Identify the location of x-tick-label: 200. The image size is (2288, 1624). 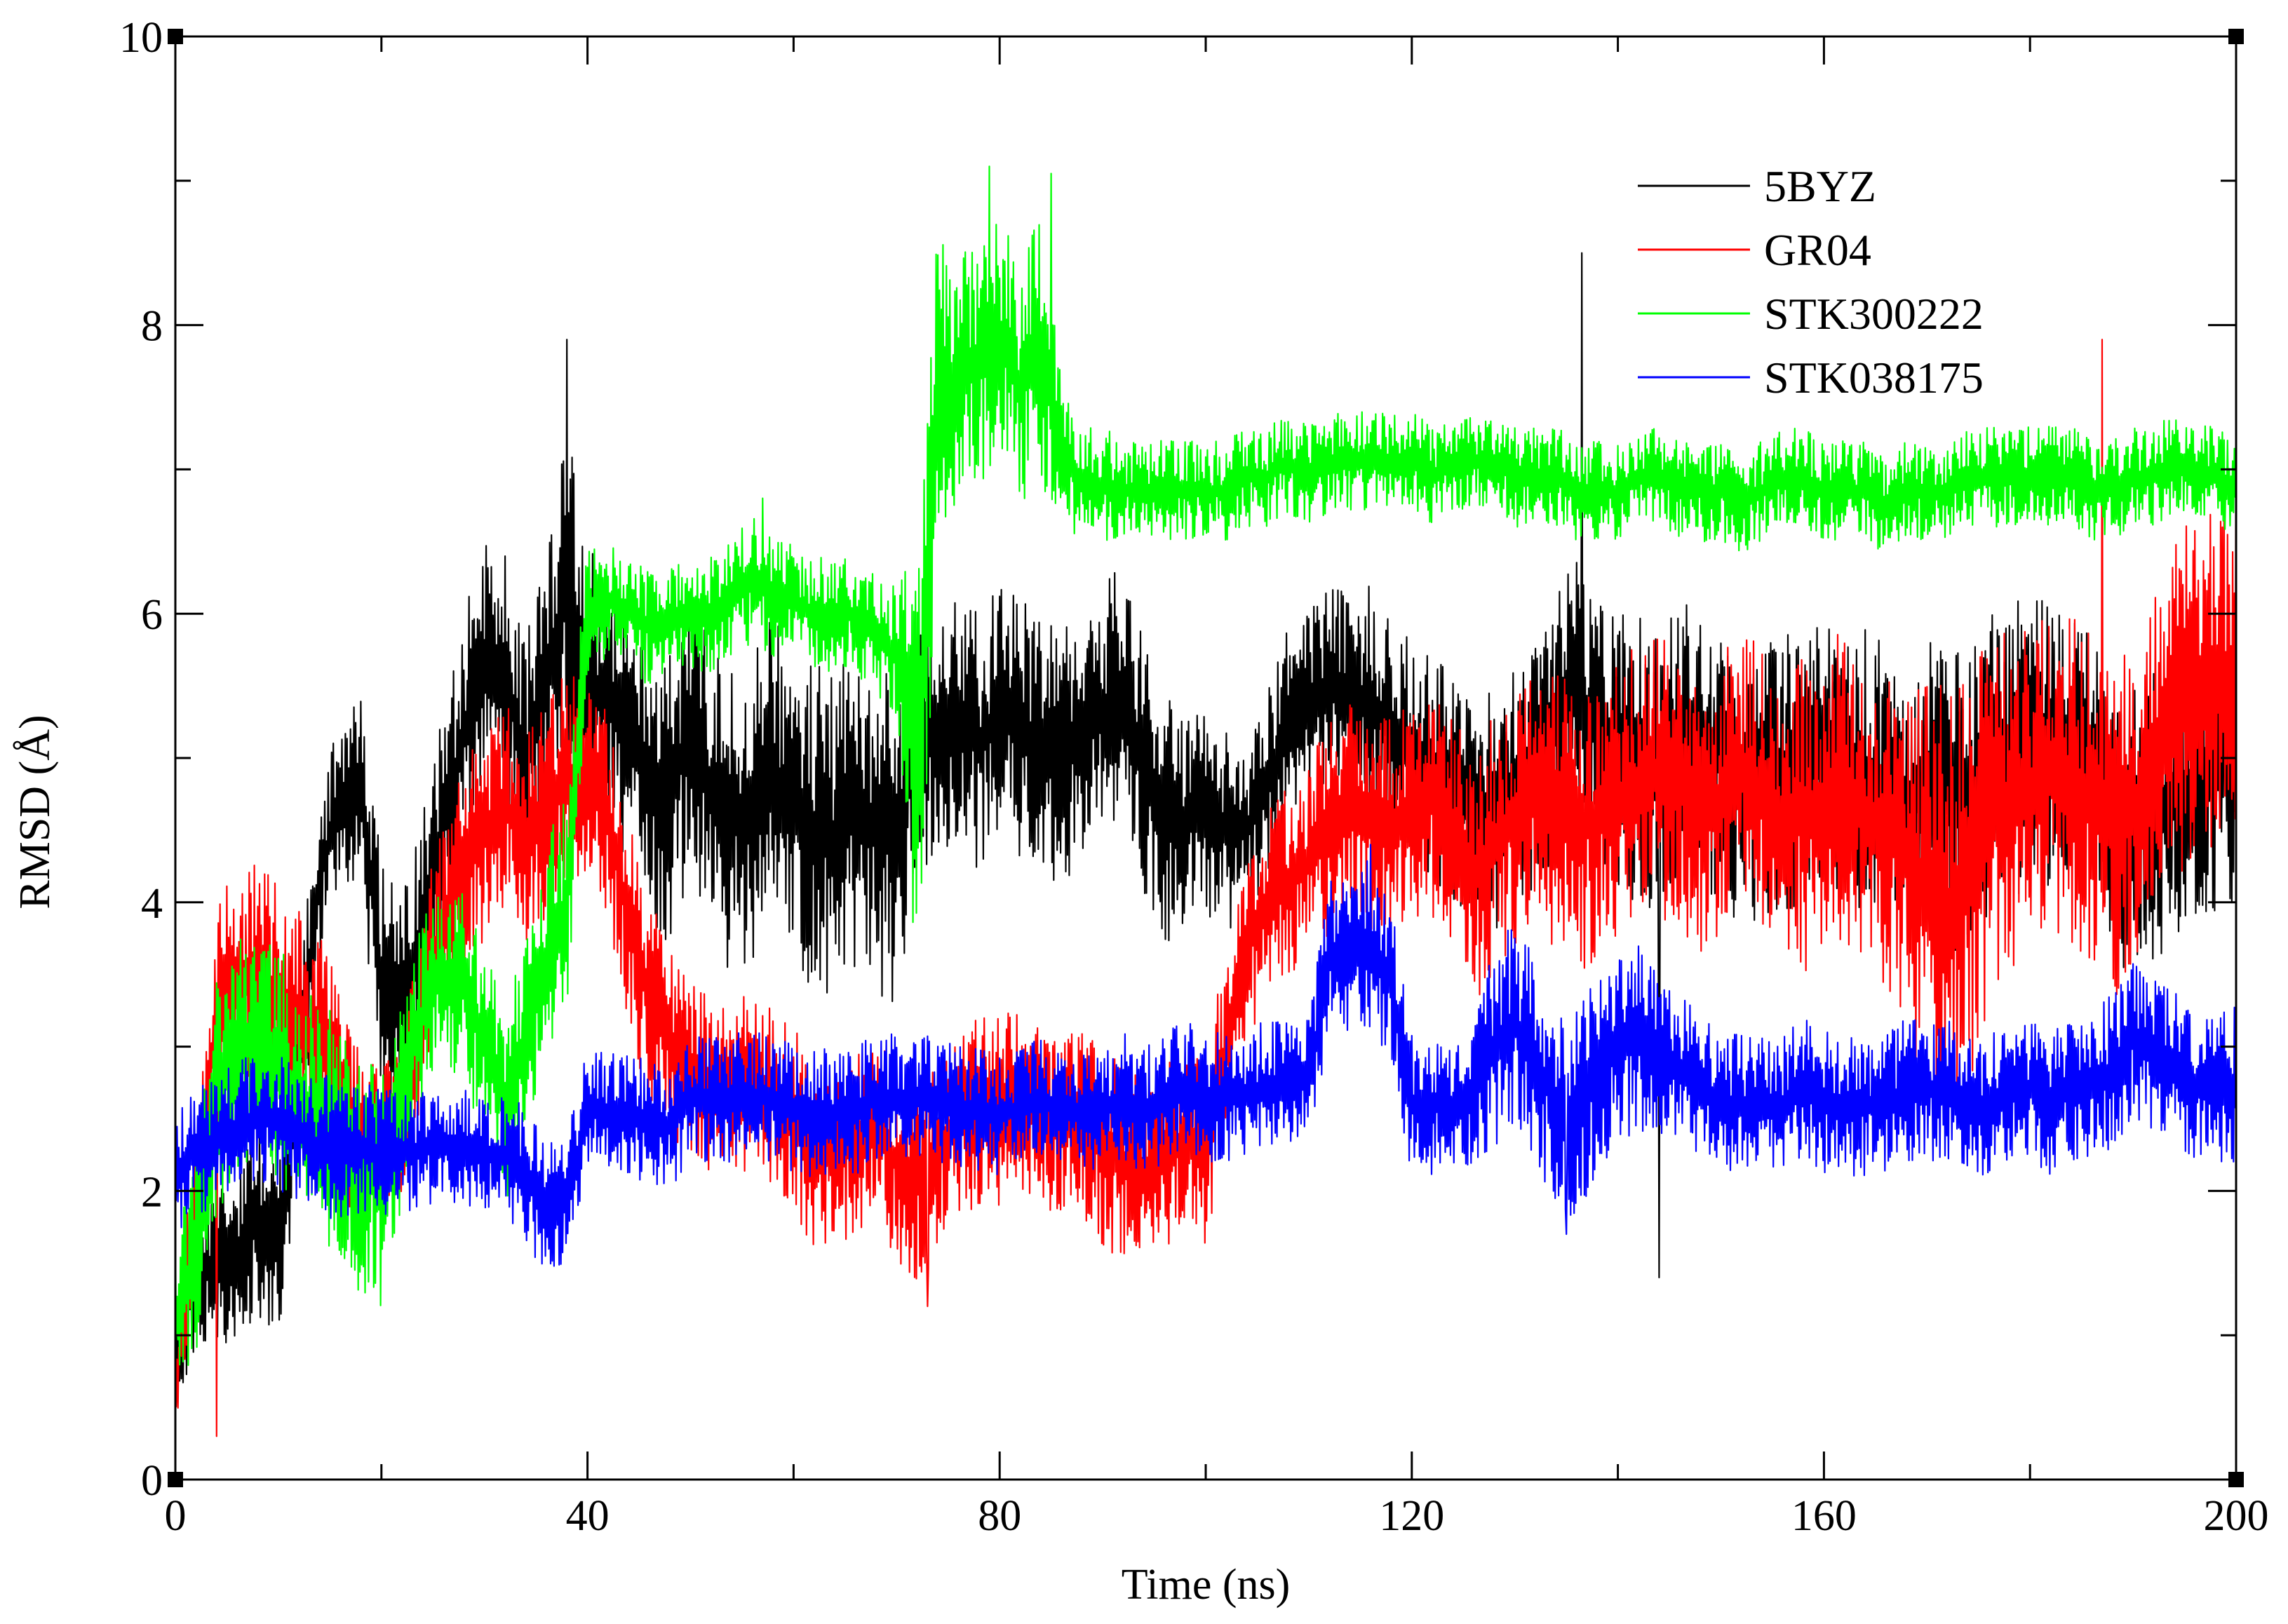
(2236, 1516).